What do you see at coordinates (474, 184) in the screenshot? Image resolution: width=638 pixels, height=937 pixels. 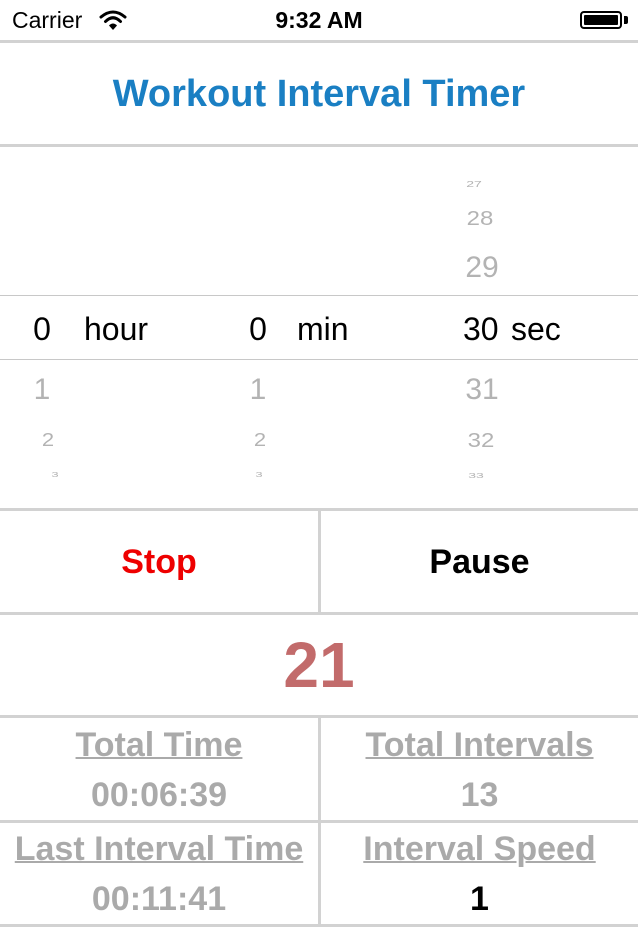 I see `second-option: 27` at bounding box center [474, 184].